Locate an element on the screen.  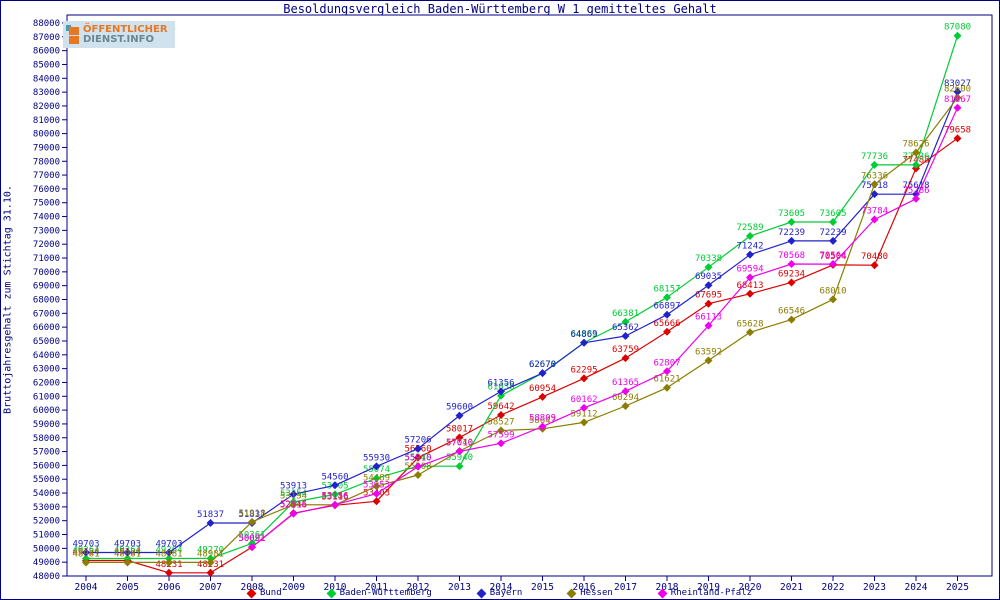
value-label: 63759 is located at coordinates (625, 350).